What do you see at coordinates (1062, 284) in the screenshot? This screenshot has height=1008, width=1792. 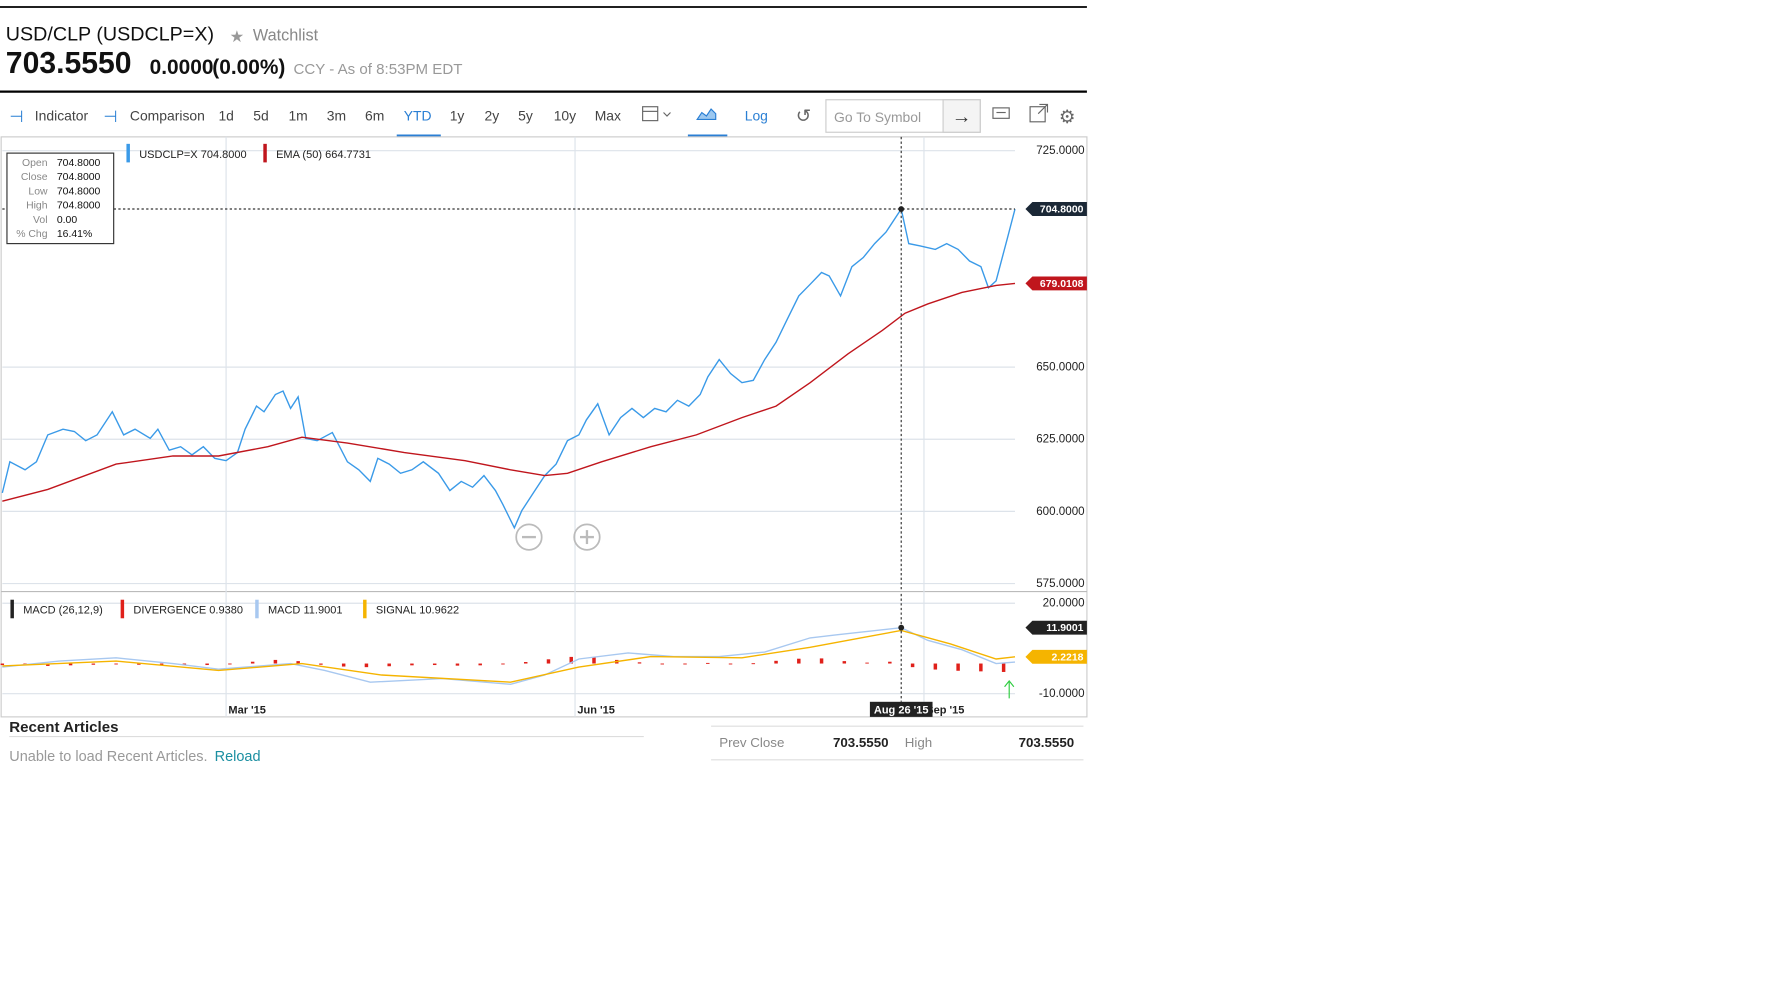 I see `last-value-label: 679.0108` at bounding box center [1062, 284].